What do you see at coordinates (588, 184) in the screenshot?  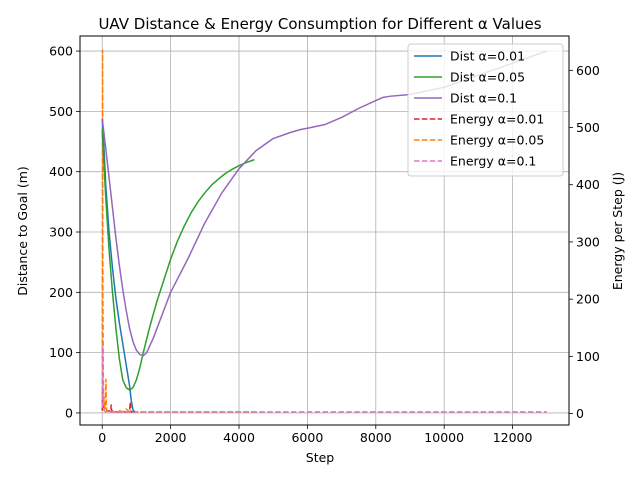 I see `y-right-tick-label: 400` at bounding box center [588, 184].